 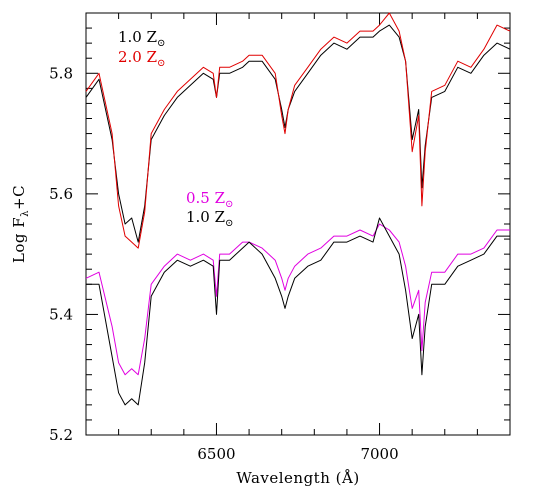 What do you see at coordinates (137, 37) in the screenshot?
I see `legend-entry-1-text: 1.0 Z` at bounding box center [137, 37].